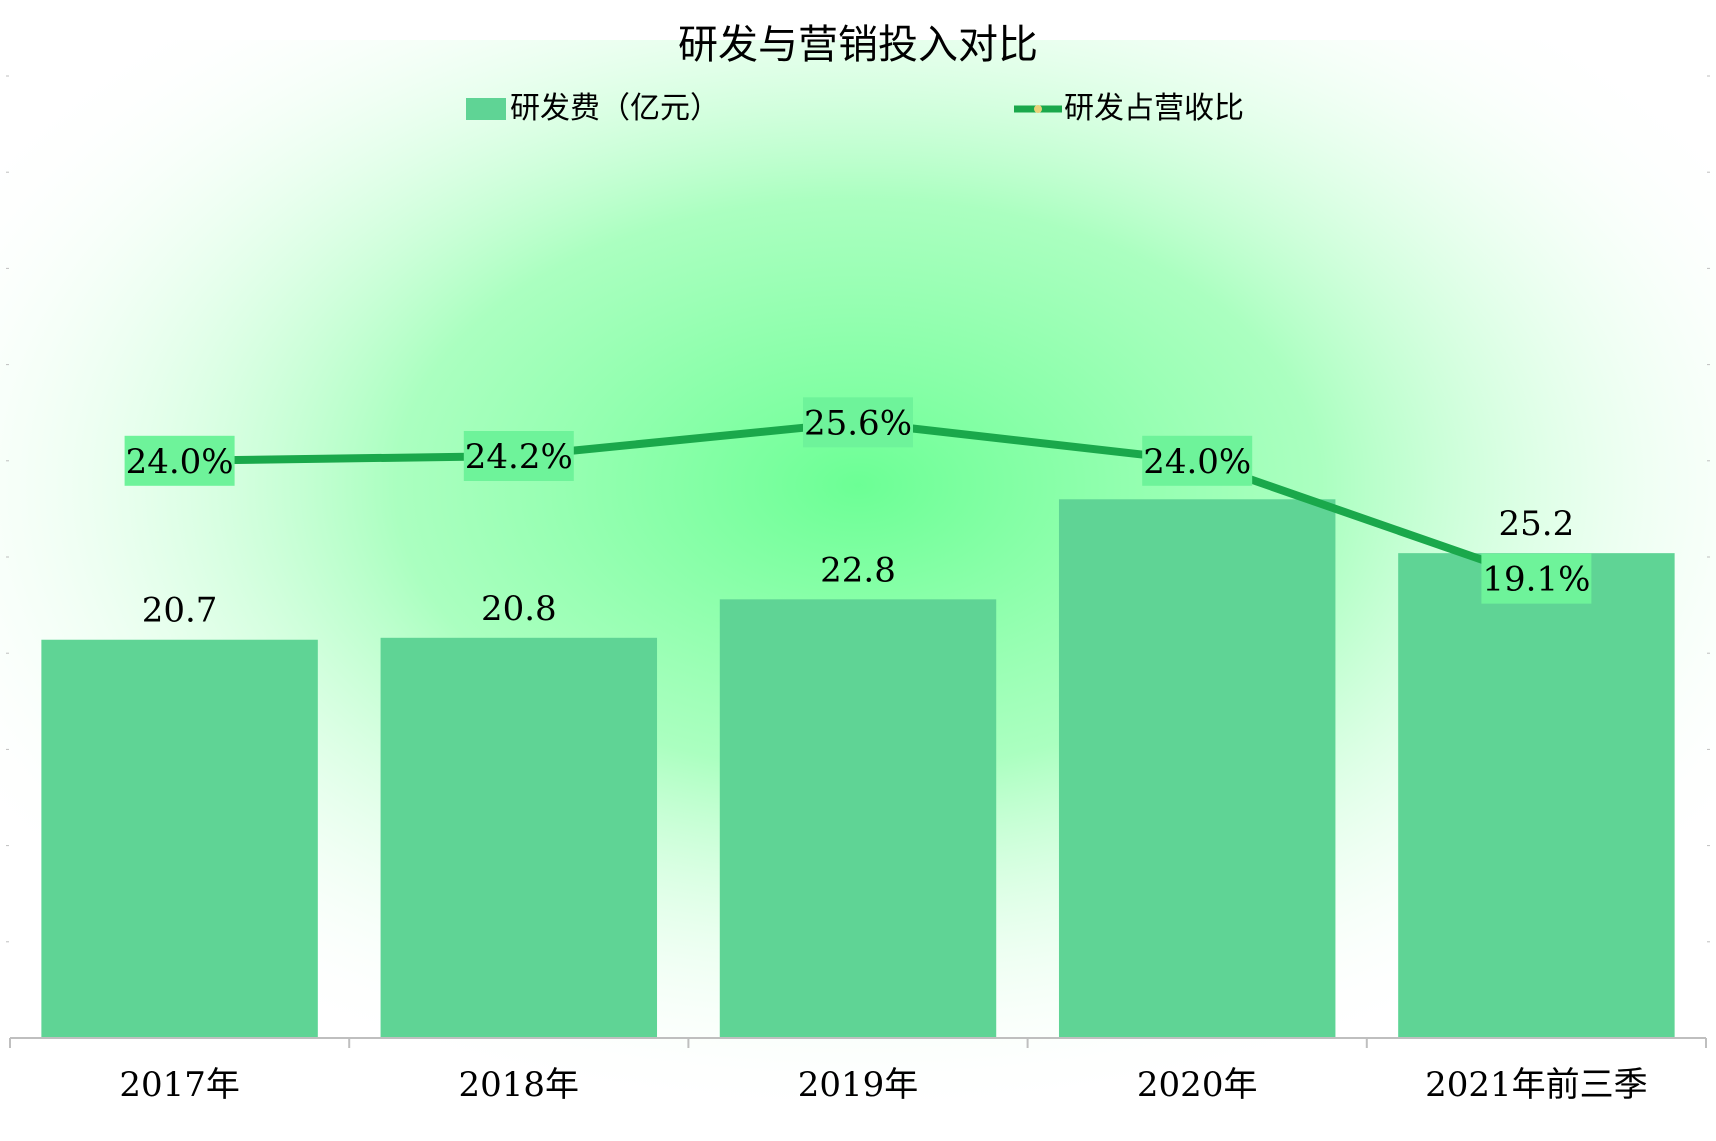 The image size is (1716, 1141). What do you see at coordinates (1708, 509) in the screenshot?
I see `right-axis-ticks` at bounding box center [1708, 509].